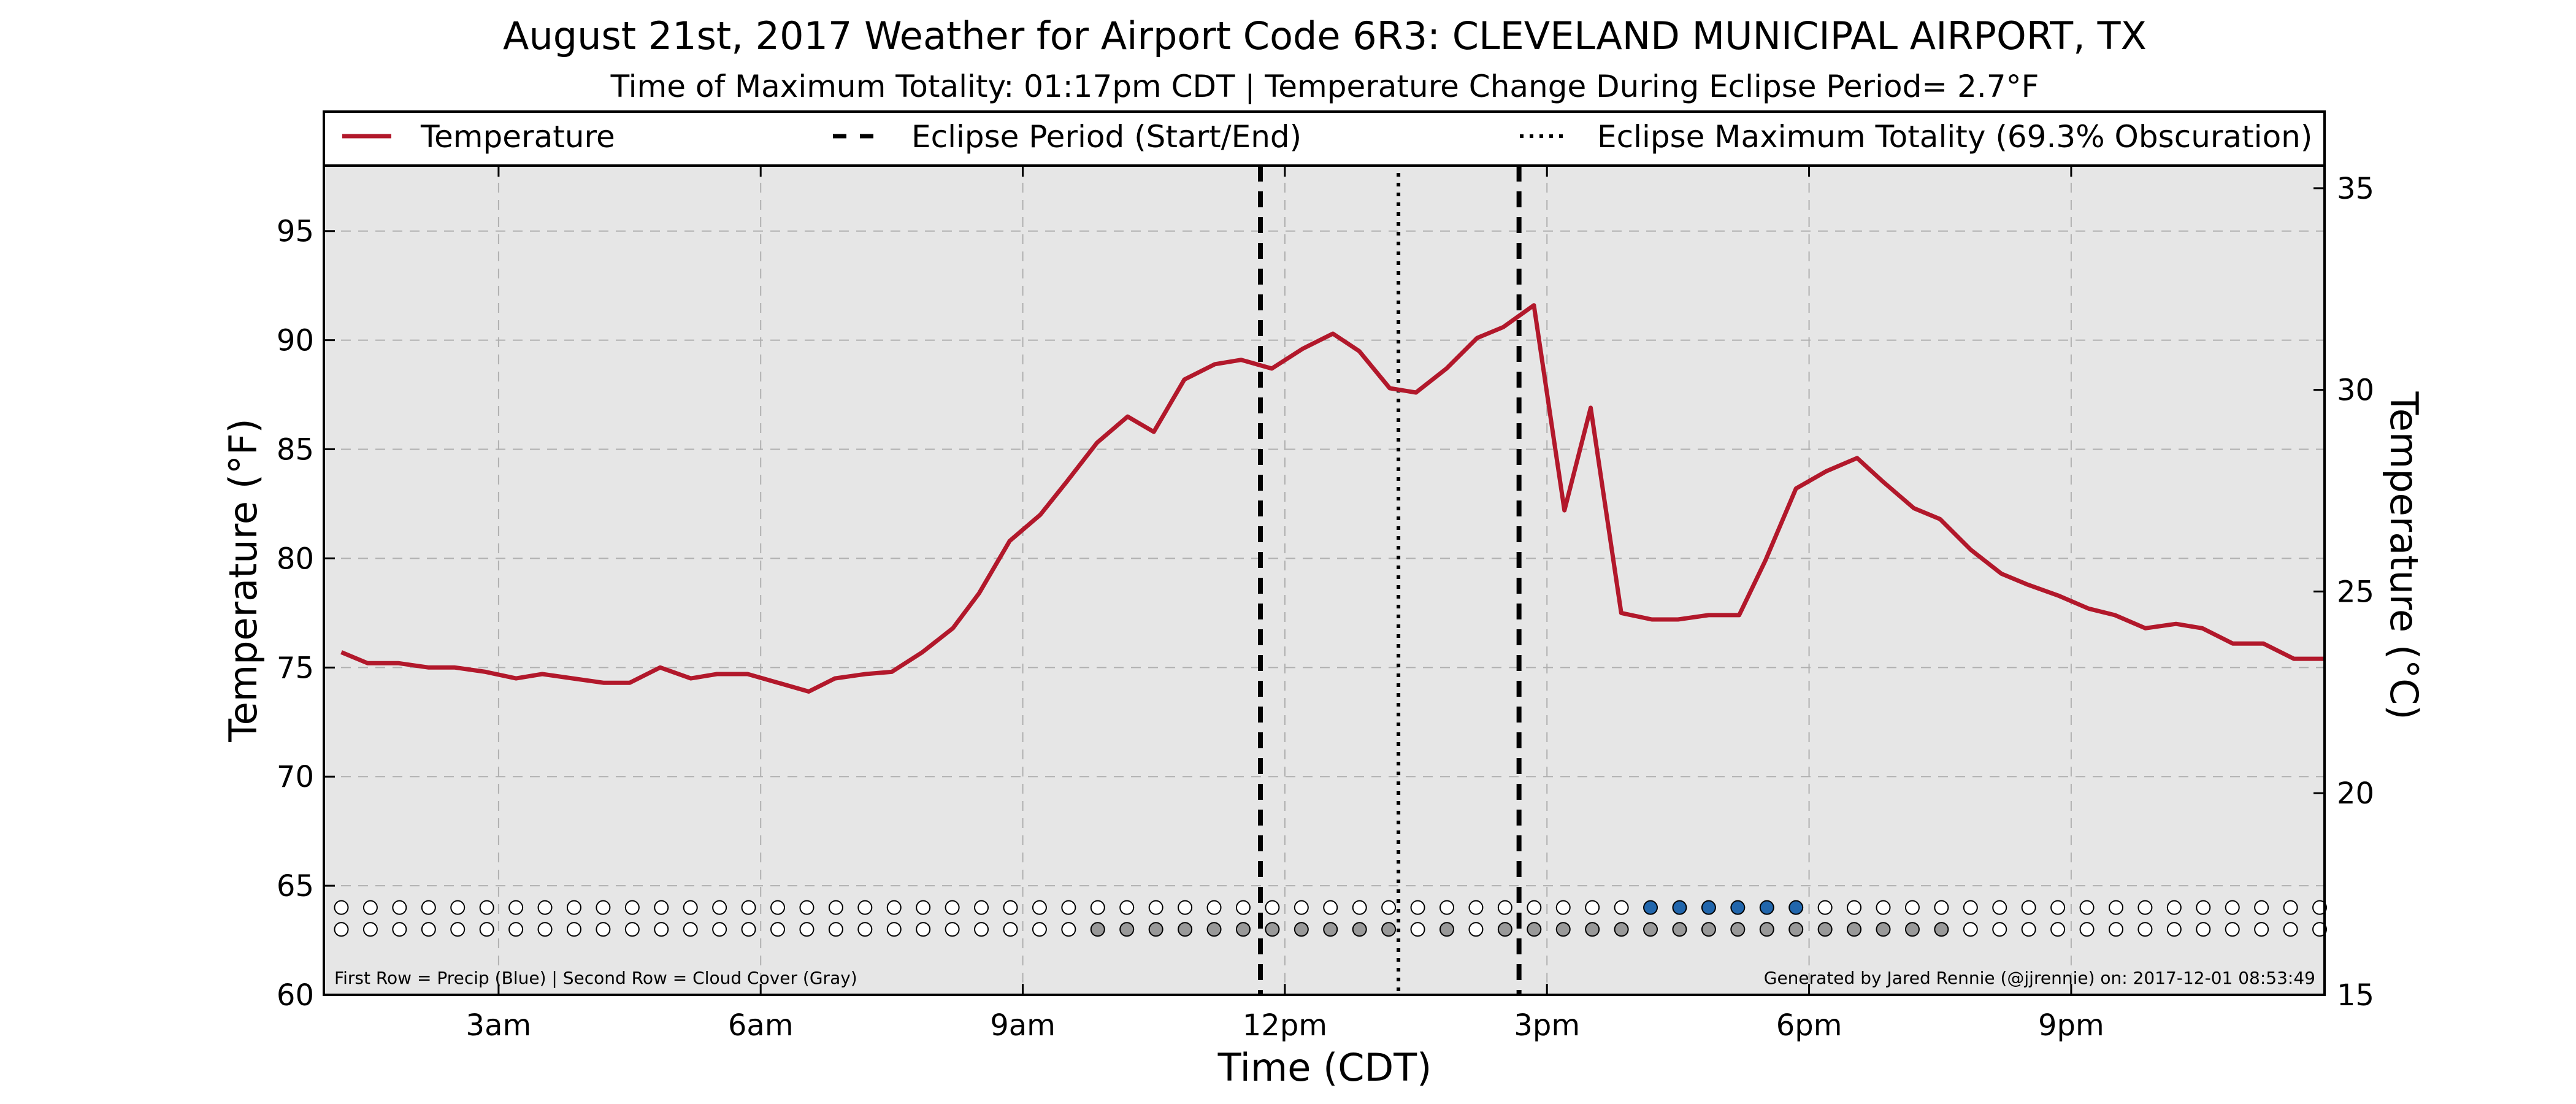  I want to click on y-tick-label-right: 20, so click(2355, 793).